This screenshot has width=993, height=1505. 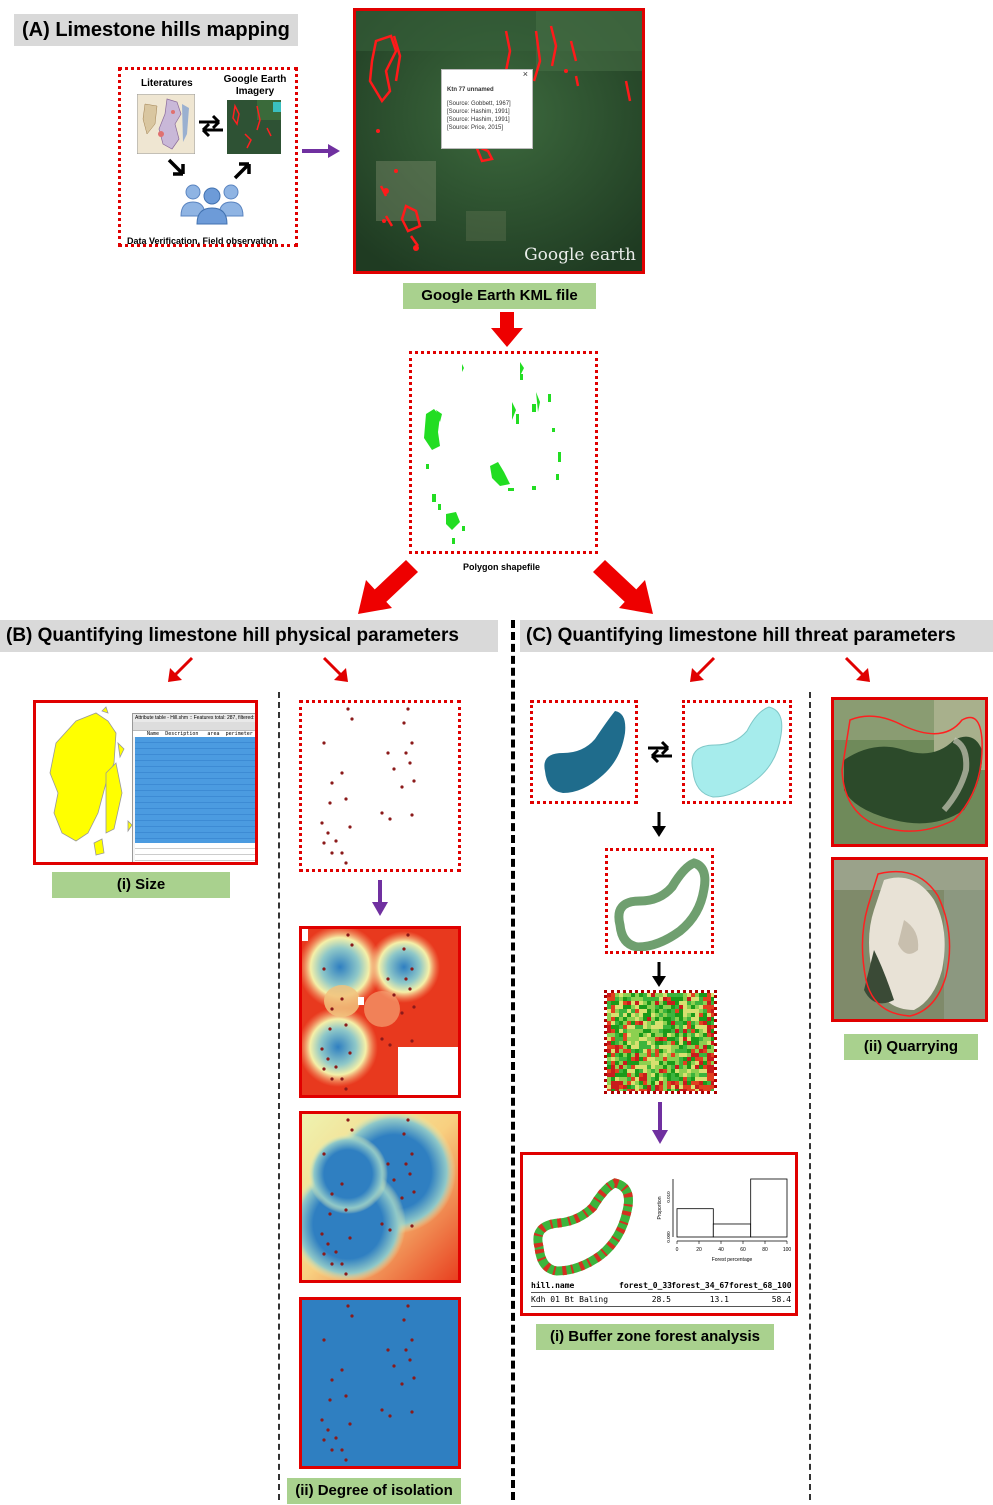 I want to click on kml-file-label: Google Earth KML file, so click(x=499, y=296).